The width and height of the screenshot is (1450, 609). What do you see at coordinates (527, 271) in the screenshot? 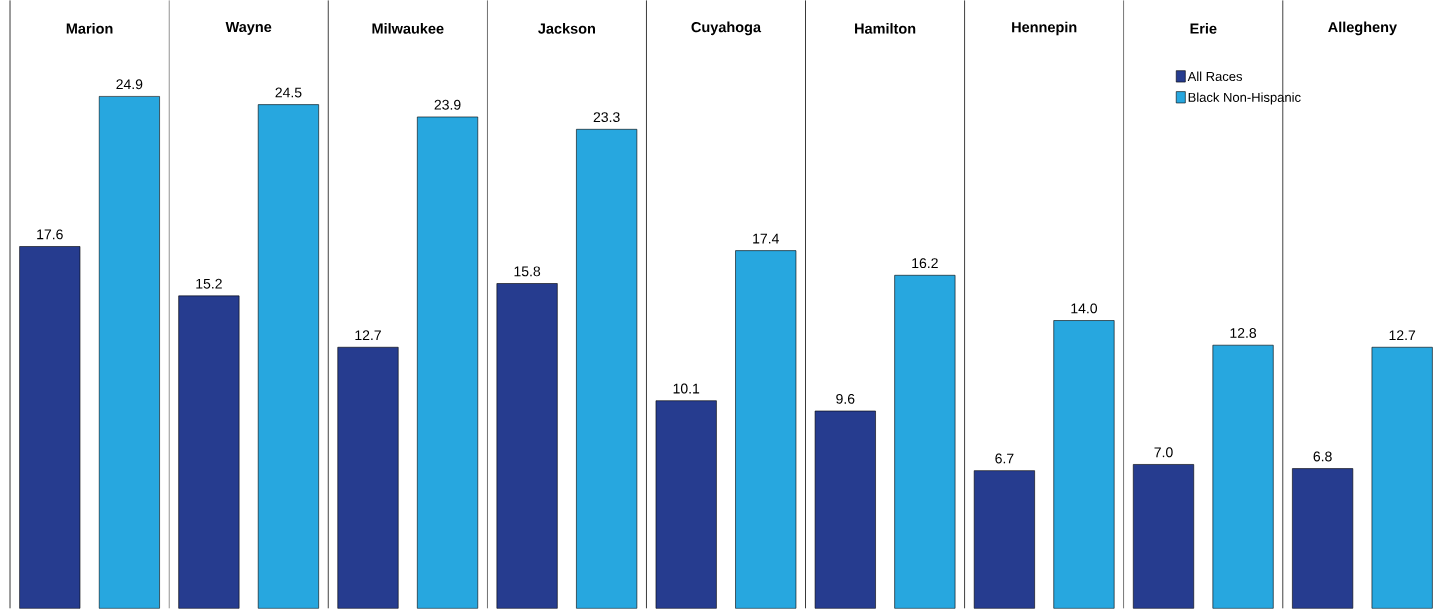
I see `data-label: 15.8` at bounding box center [527, 271].